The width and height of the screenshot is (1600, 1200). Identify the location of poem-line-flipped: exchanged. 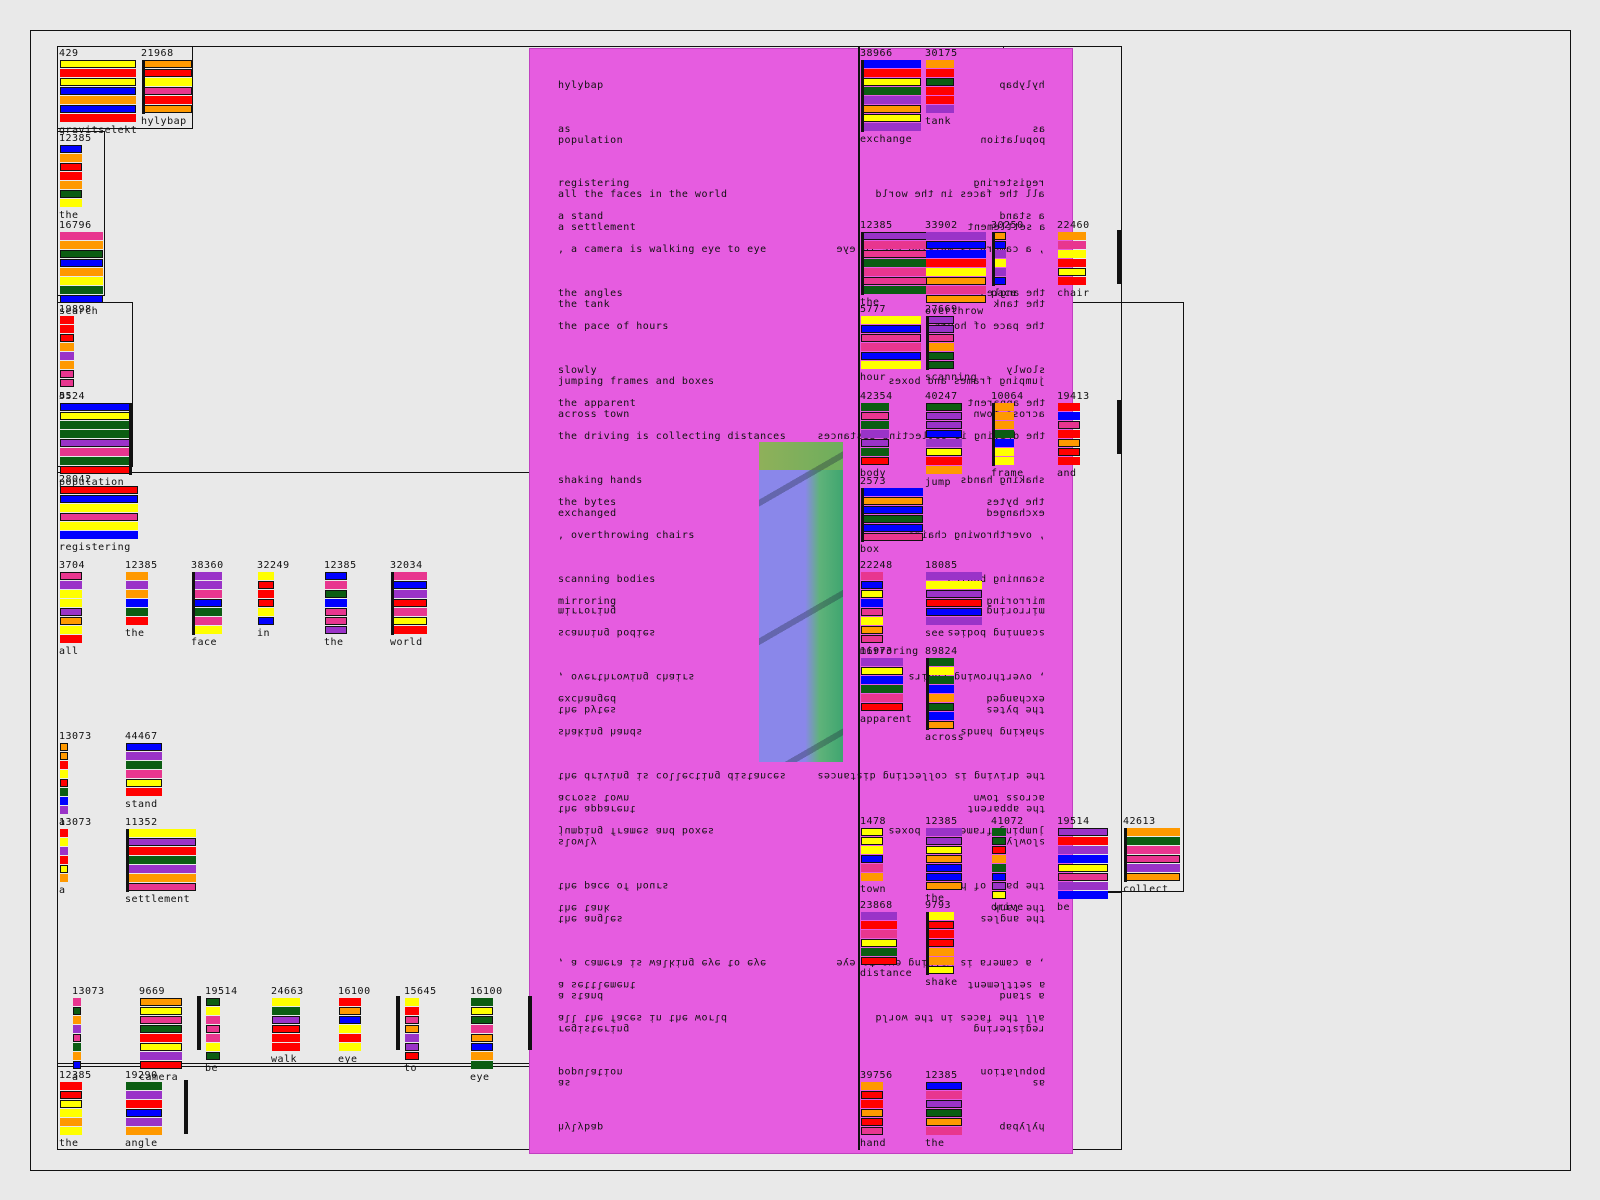
(587, 698).